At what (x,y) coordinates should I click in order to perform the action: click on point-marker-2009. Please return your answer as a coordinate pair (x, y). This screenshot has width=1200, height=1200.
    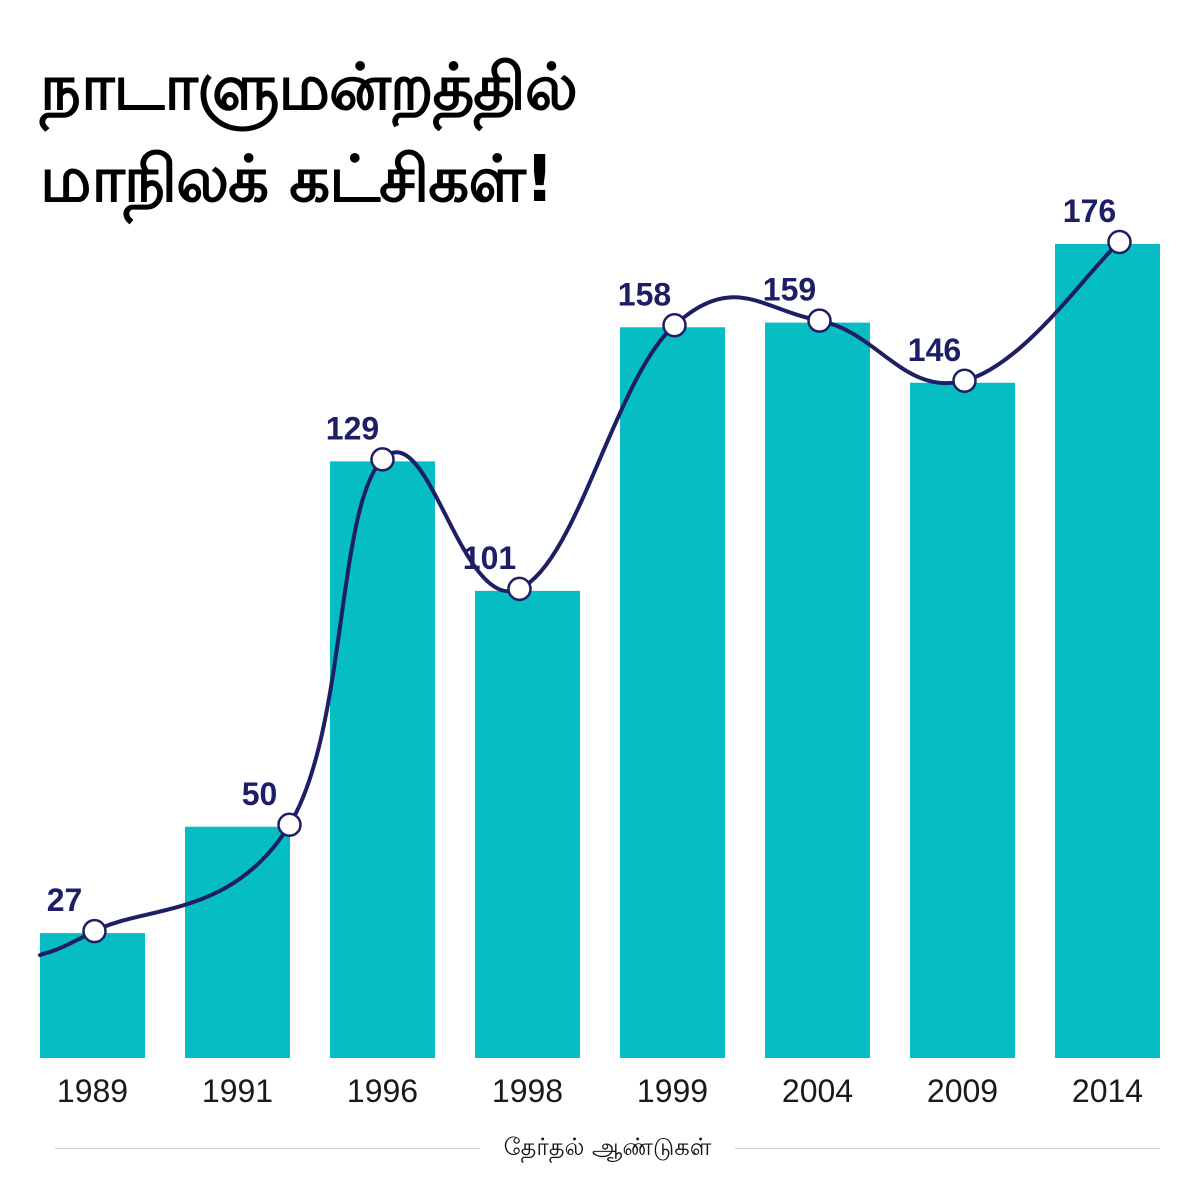
    Looking at the image, I should click on (964, 380).